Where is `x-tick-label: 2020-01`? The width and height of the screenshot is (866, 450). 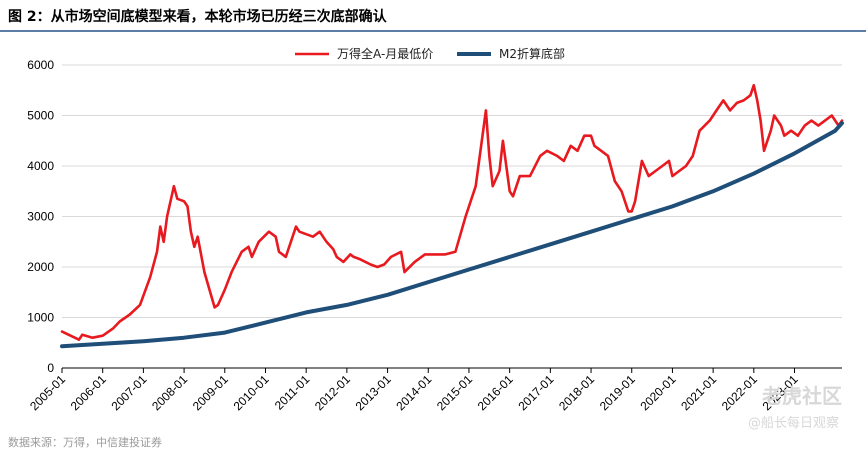 x-tick-label: 2020-01 is located at coordinates (658, 392).